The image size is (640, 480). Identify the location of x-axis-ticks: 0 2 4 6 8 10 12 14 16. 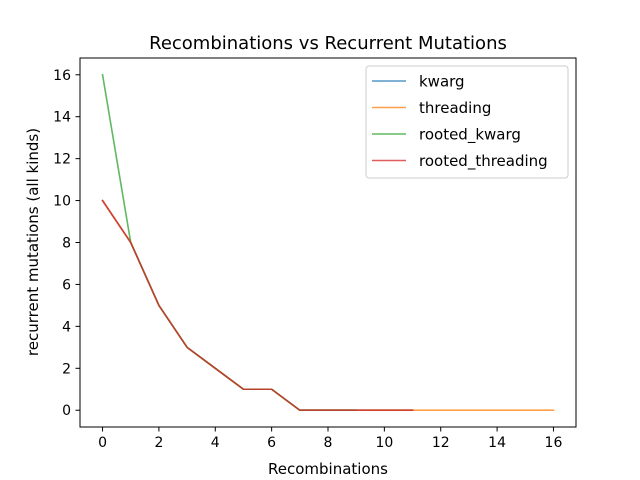
(330, 439).